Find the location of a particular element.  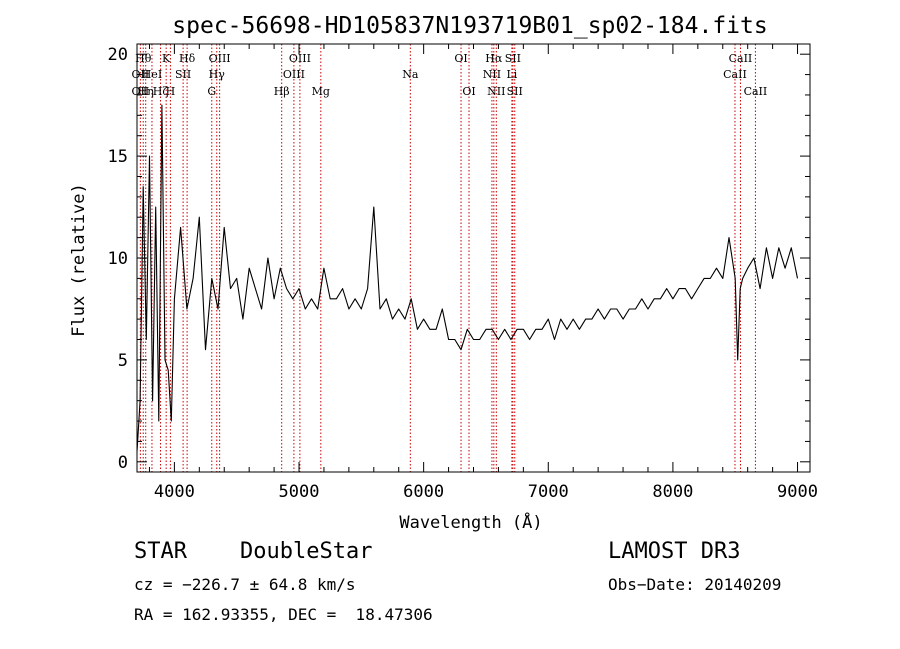

y-tick-label: 5 is located at coordinates (123, 361).